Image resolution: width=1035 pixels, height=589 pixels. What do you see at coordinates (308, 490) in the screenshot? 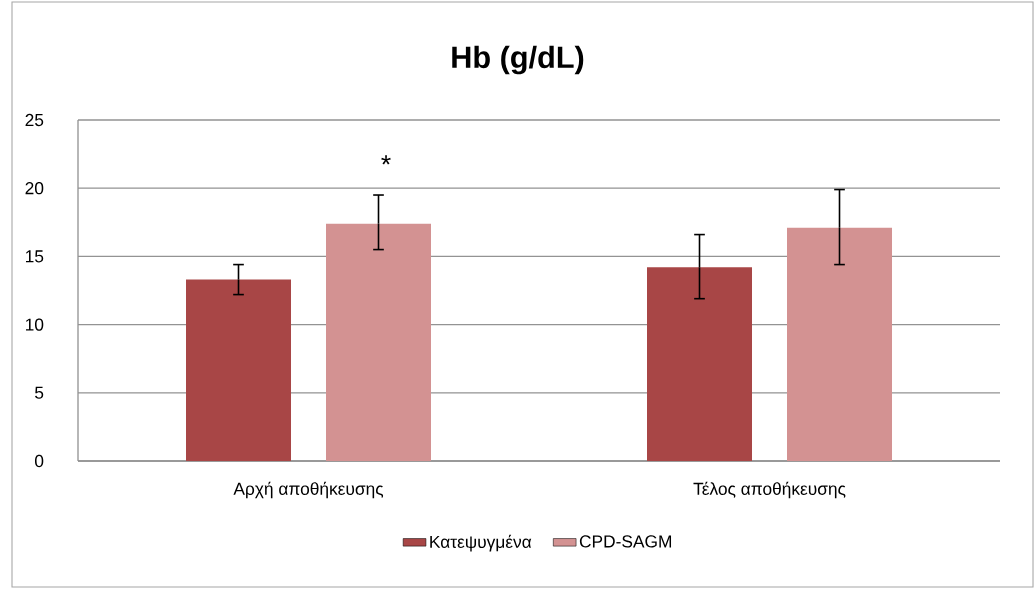
I see `x-tick-label: Αρχή αποθήκευσης` at bounding box center [308, 490].